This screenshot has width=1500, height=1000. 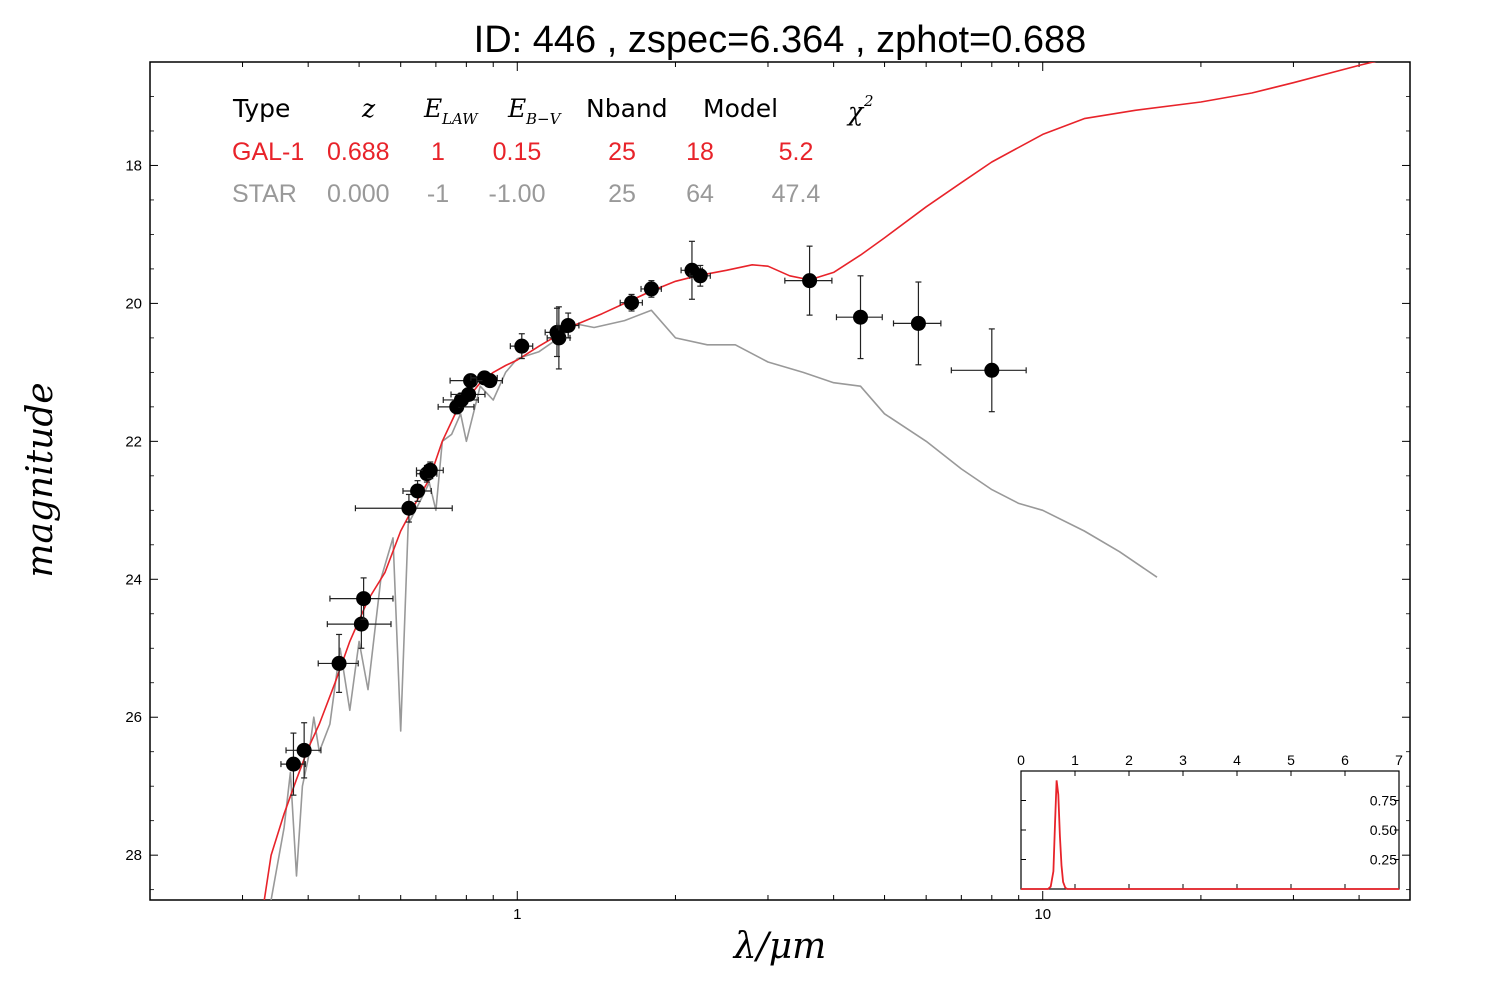 I want to click on y-axis-label: magnitude, so click(x=40, y=479).